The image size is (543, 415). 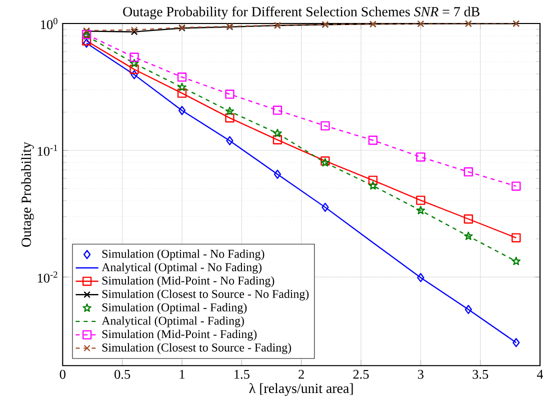 What do you see at coordinates (183, 255) in the screenshot?
I see `legend-label: Simulation (Optimal - No Fading)` at bounding box center [183, 255].